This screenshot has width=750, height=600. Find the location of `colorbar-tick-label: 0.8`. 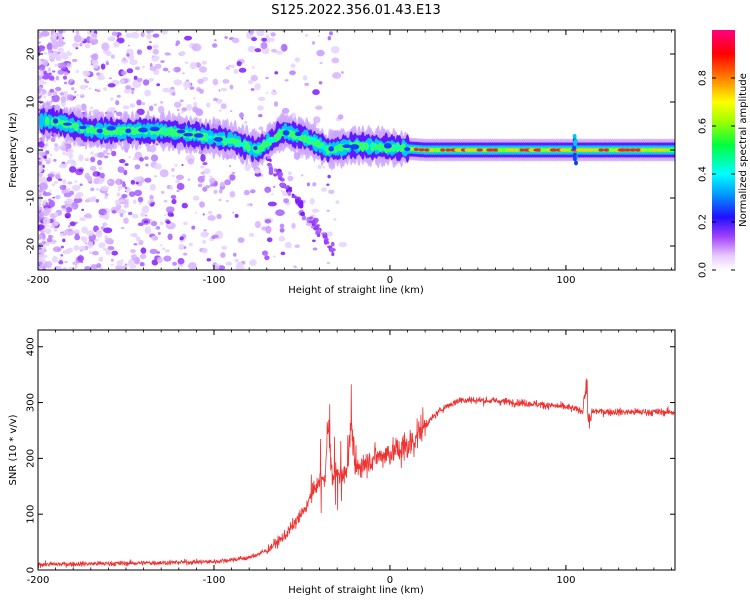

colorbar-tick-label: 0.8 is located at coordinates (703, 78).